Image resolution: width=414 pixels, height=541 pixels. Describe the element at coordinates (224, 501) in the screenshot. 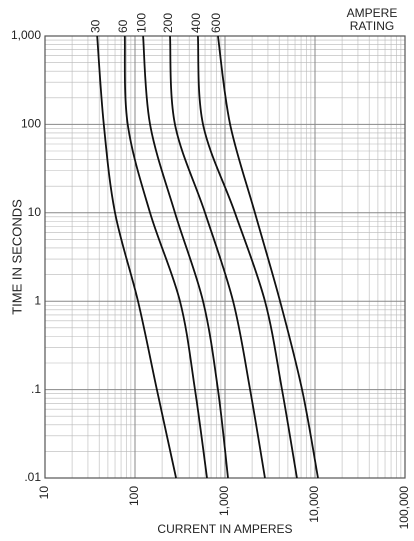

I see `x-tick-label: 1,000` at that location.